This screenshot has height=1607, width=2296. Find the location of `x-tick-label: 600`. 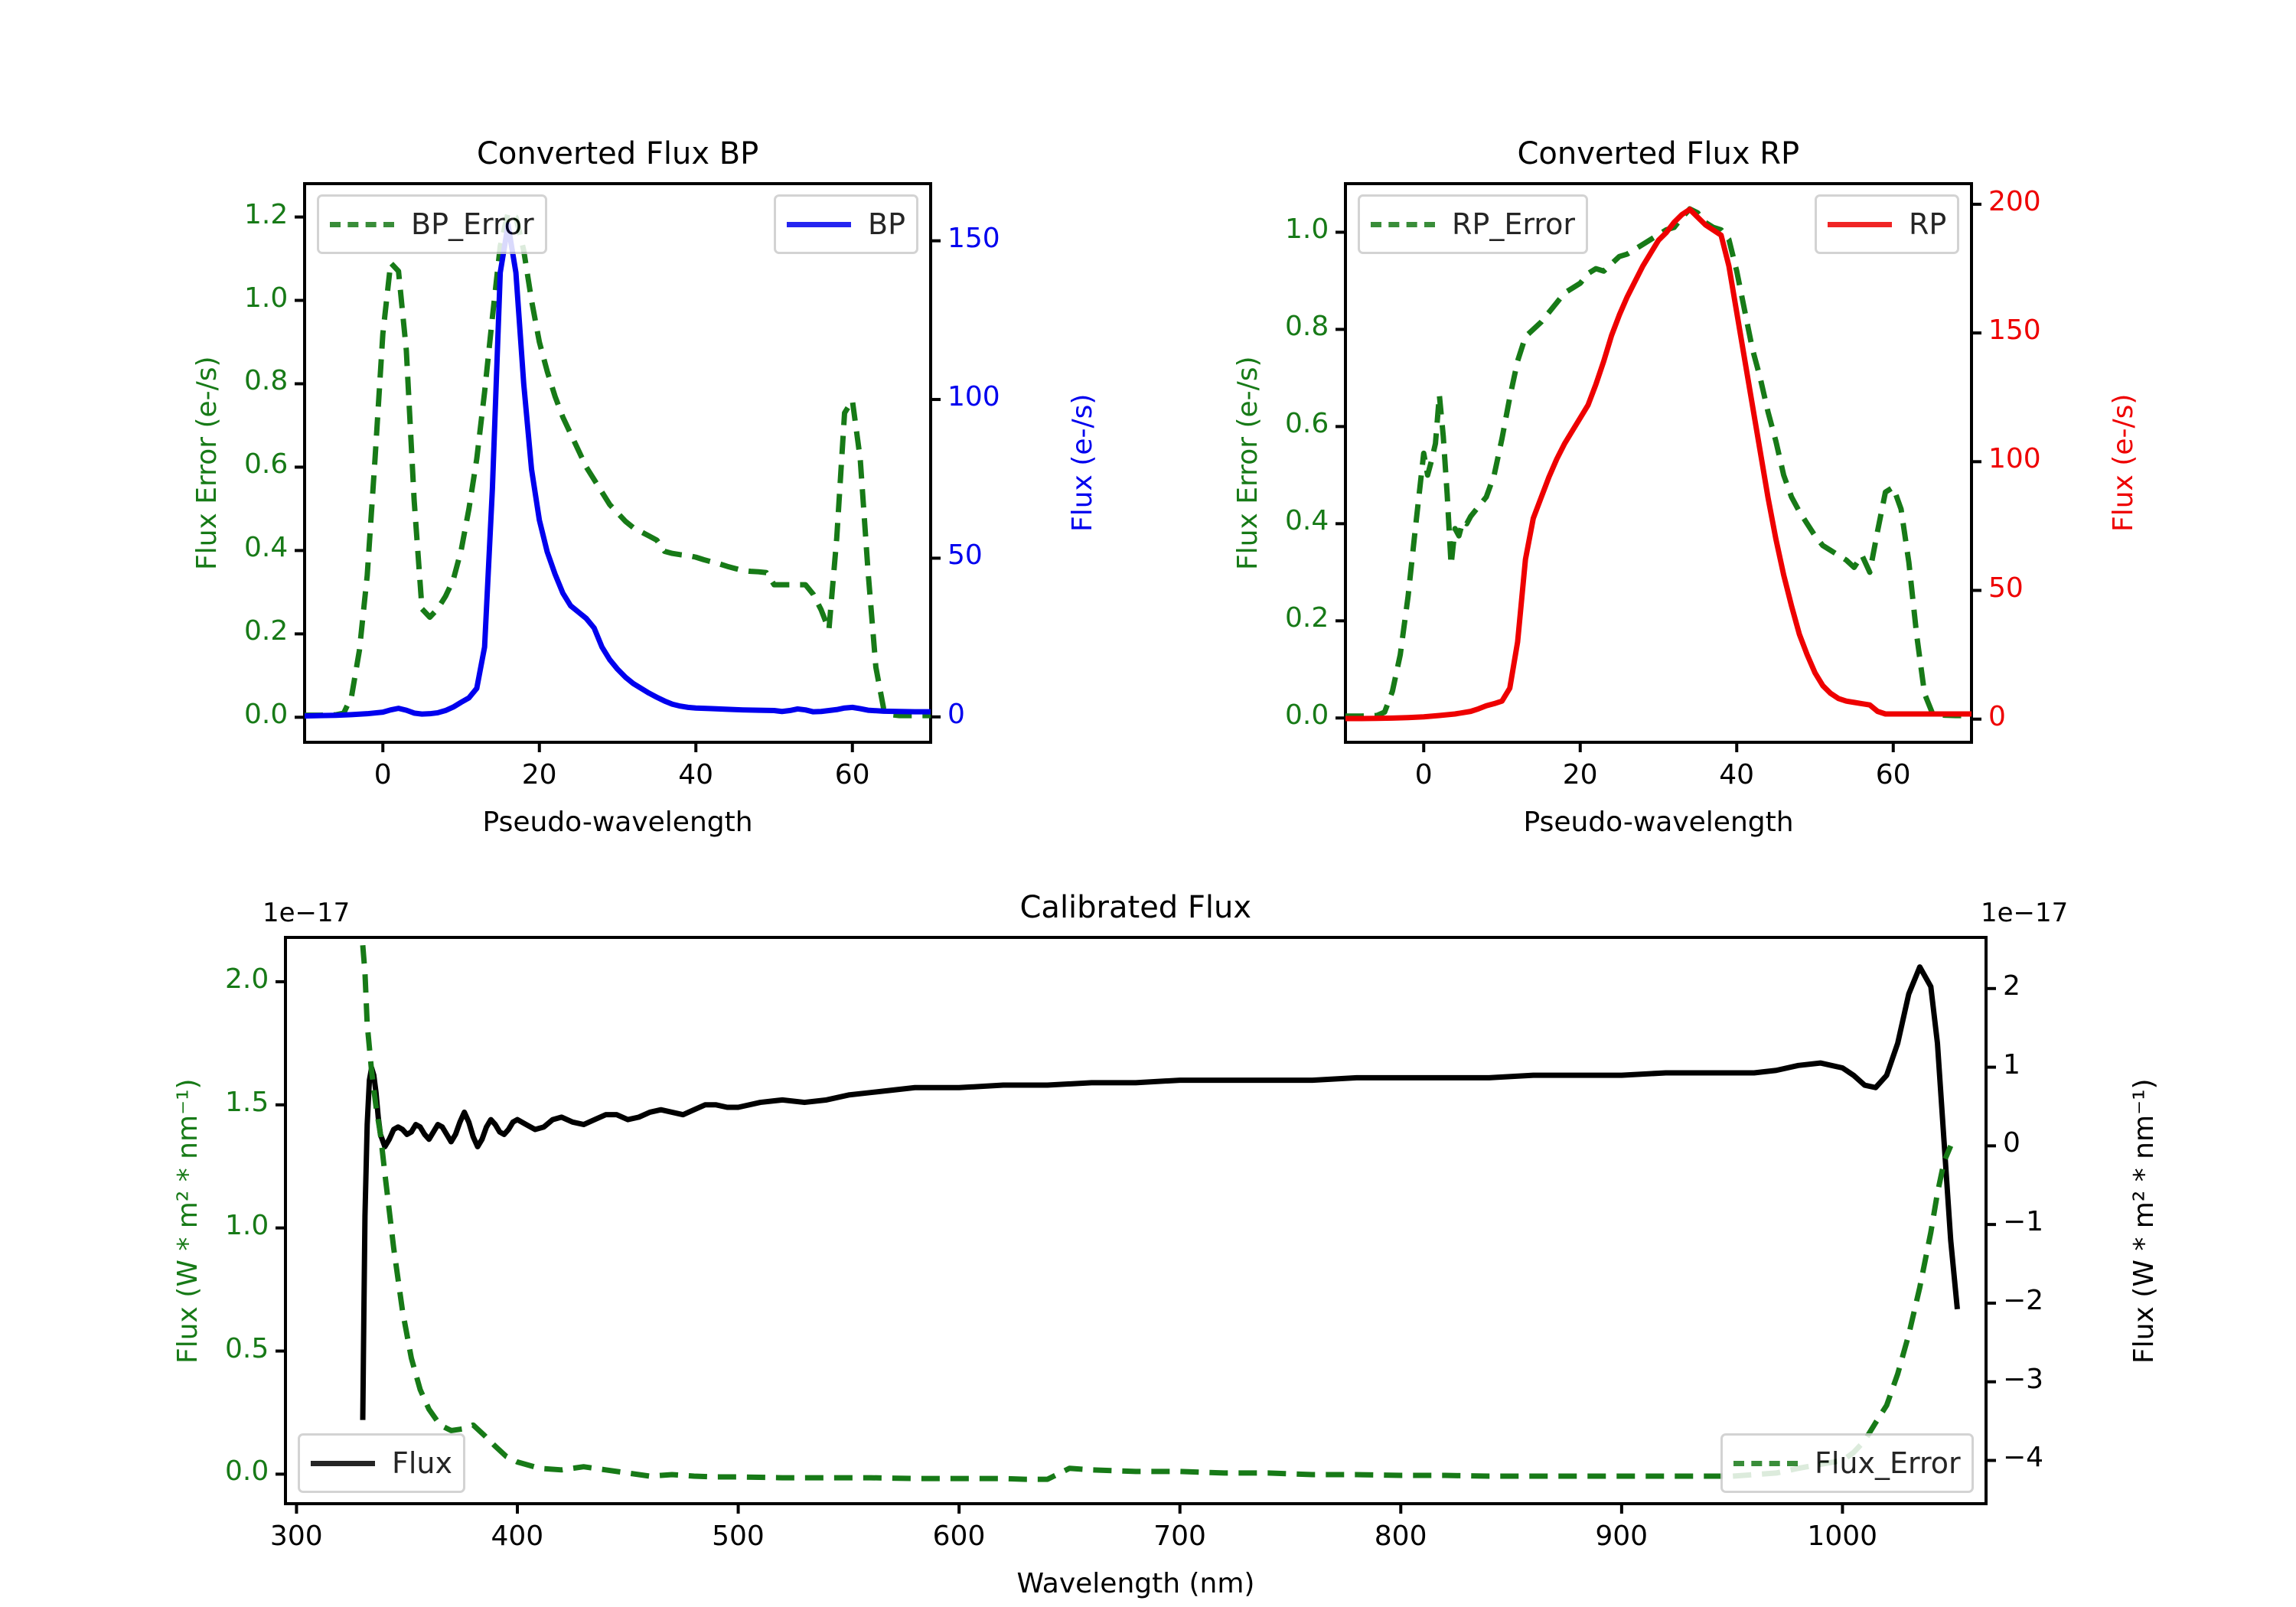

x-tick-label: 600 is located at coordinates (959, 1536).